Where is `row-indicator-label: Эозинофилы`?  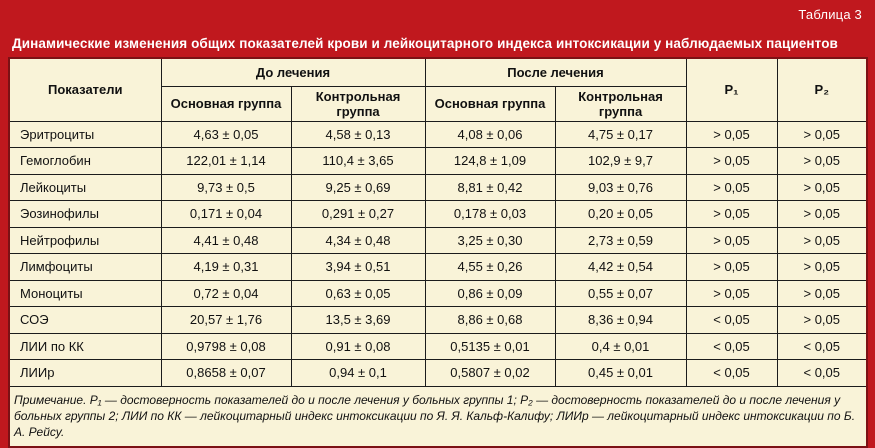 row-indicator-label: Эозинофилы is located at coordinates (85, 214).